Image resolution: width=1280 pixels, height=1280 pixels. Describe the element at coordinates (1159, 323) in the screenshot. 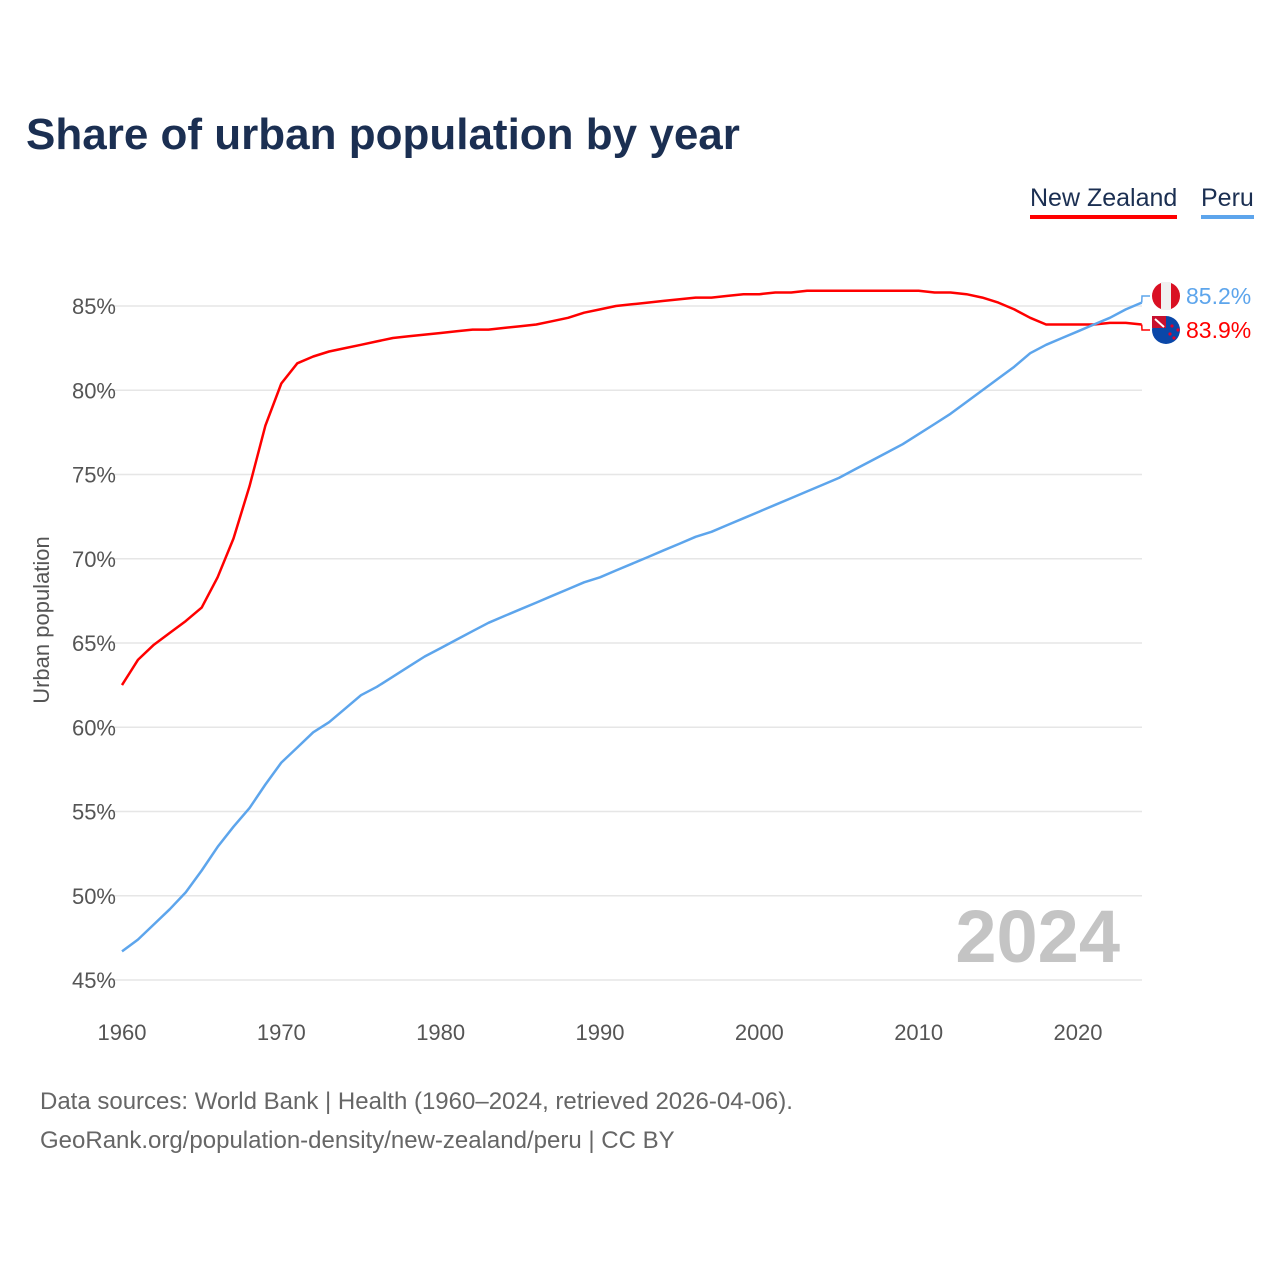

I see `flag-cross` at that location.